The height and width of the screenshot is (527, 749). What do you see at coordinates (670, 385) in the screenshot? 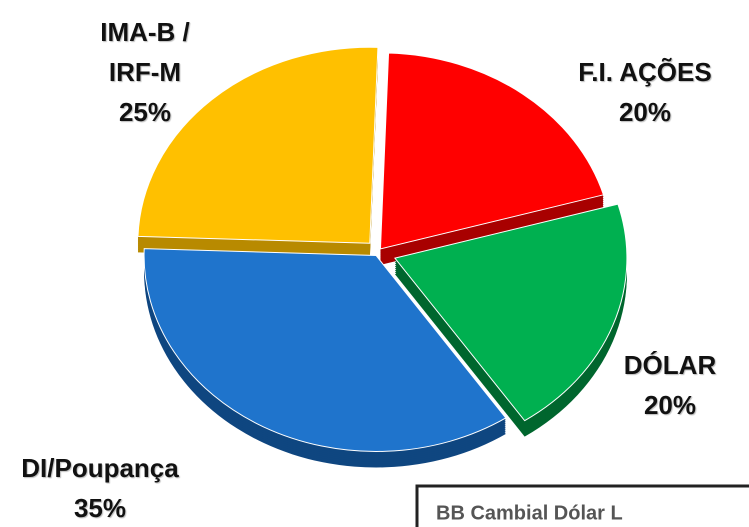
I see `slice-label: DÓLAR 20%` at bounding box center [670, 385].